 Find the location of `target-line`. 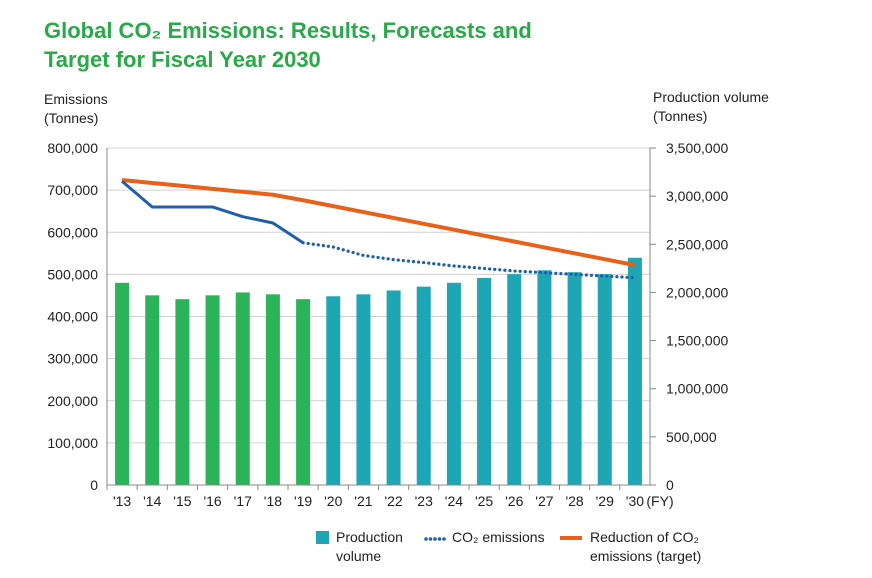

target-line is located at coordinates (378, 223).